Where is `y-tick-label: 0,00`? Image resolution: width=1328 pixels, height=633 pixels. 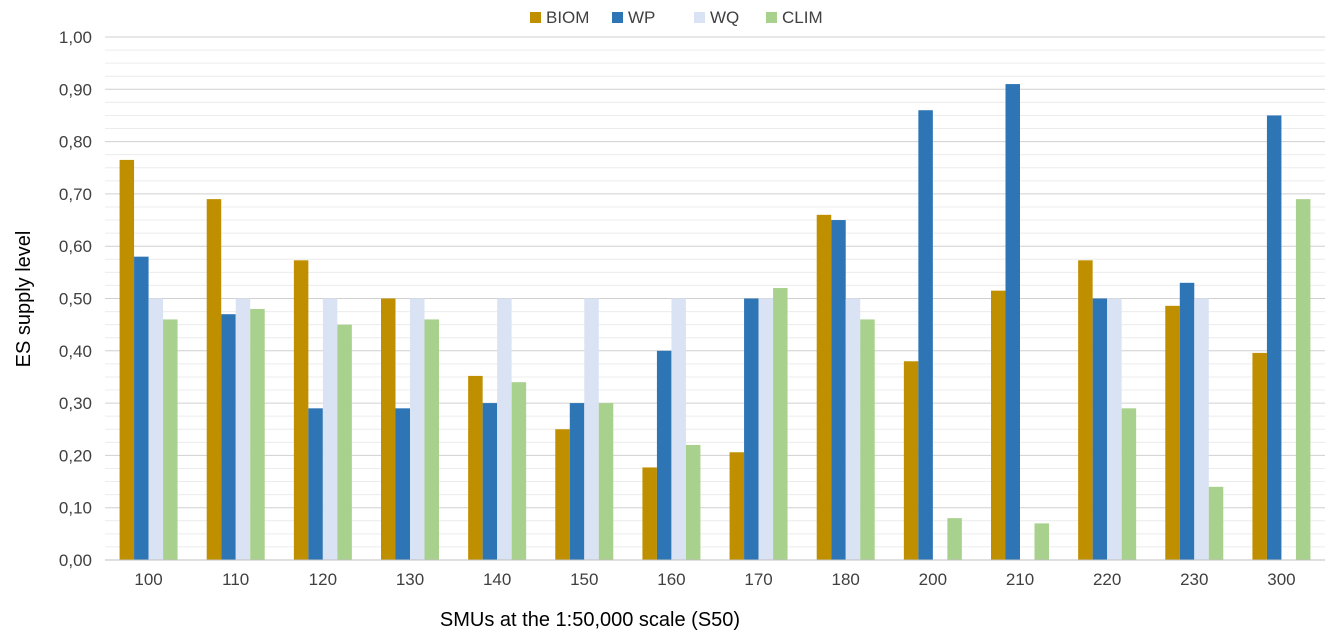 y-tick-label: 0,00 is located at coordinates (75, 560).